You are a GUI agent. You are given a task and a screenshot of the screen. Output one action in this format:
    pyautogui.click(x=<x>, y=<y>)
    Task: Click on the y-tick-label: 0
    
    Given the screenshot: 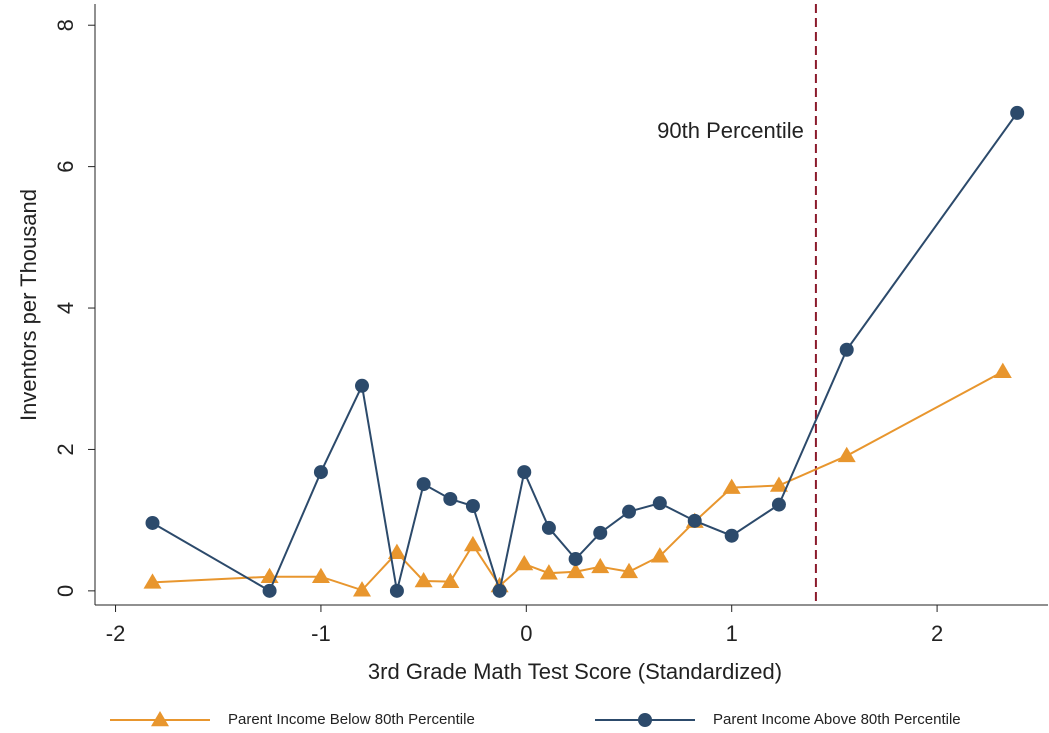 What is the action you would take?
    pyautogui.click(x=65, y=591)
    